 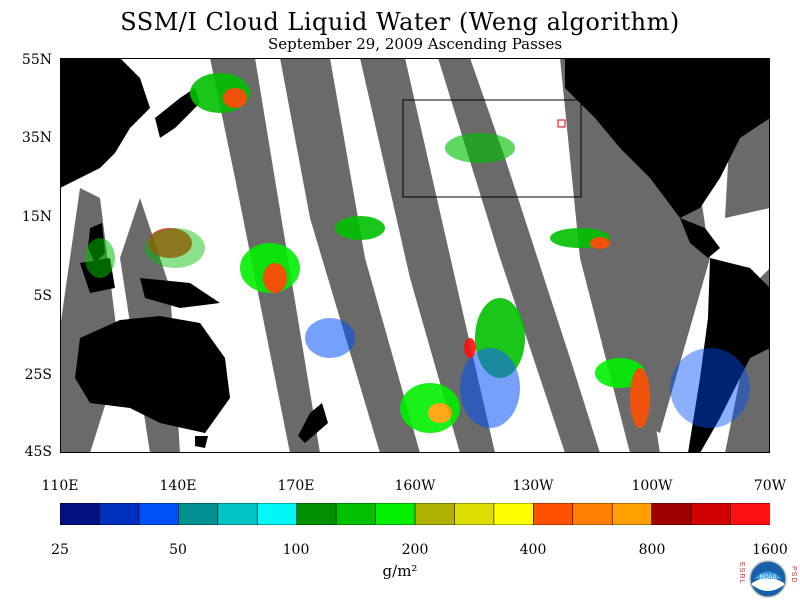 What do you see at coordinates (700, 238) in the screenshot?
I see `land-central-america` at bounding box center [700, 238].